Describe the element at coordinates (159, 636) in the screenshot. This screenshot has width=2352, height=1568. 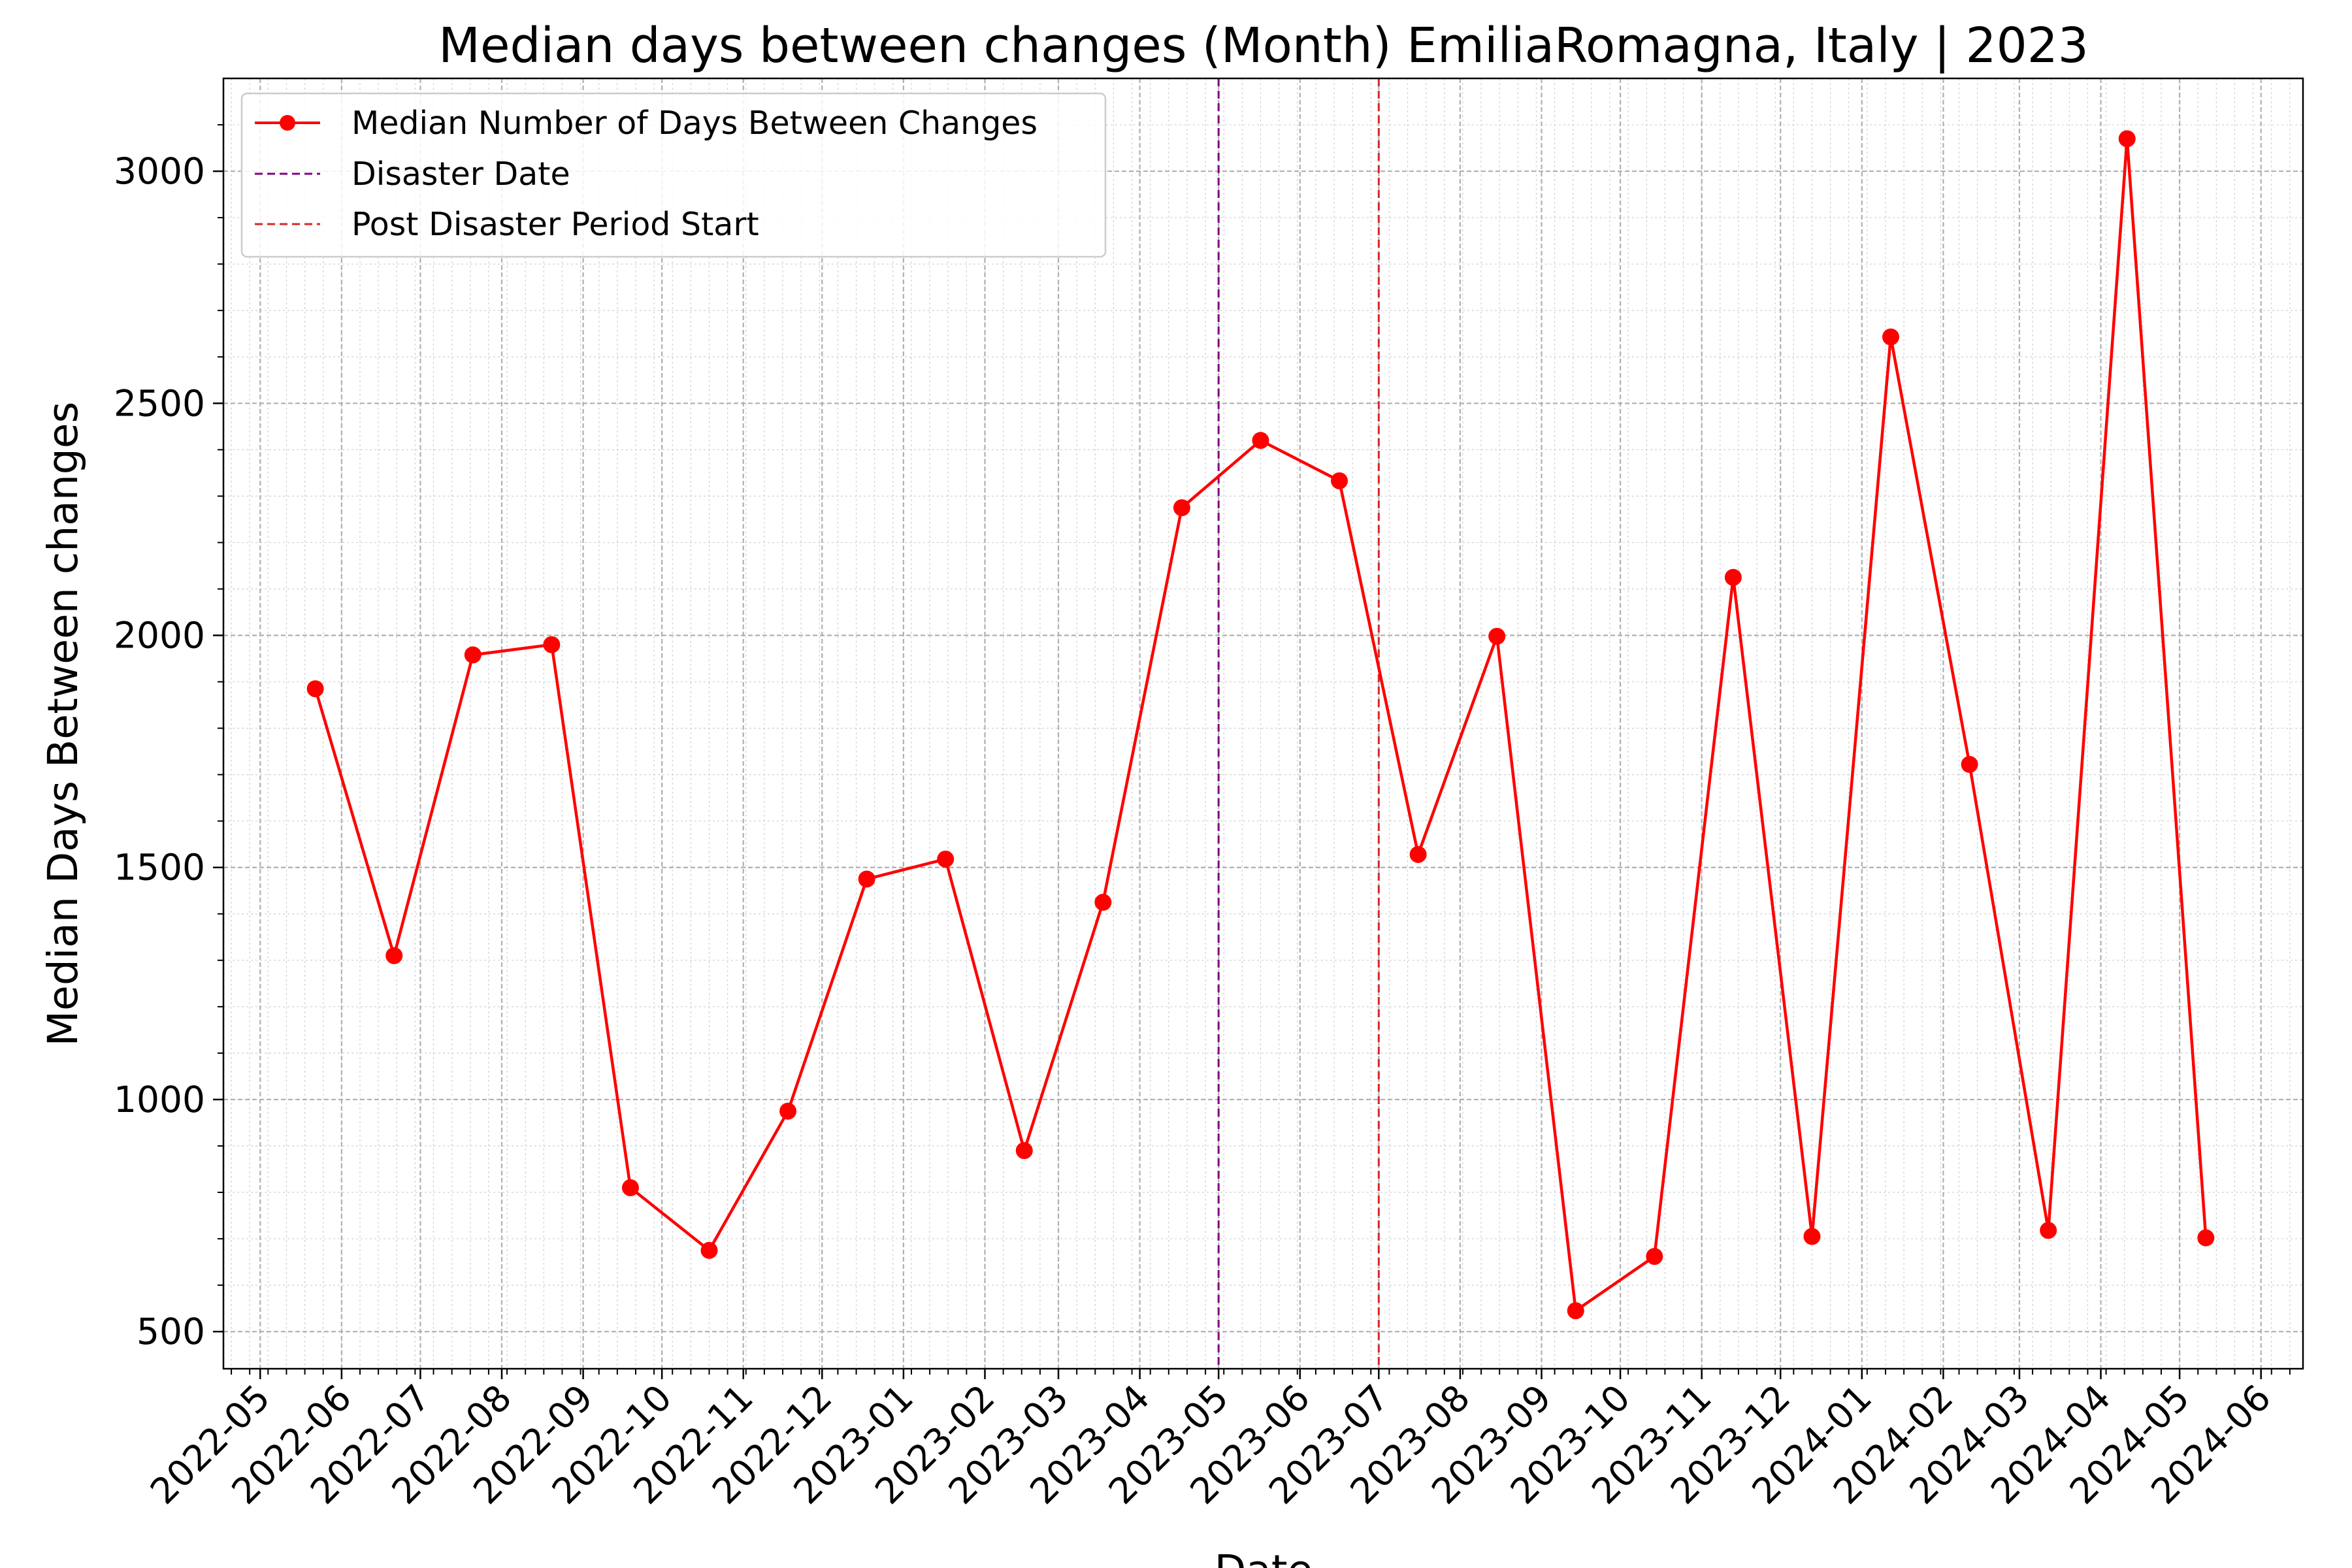
I see `y-tick-label: 2000` at that location.